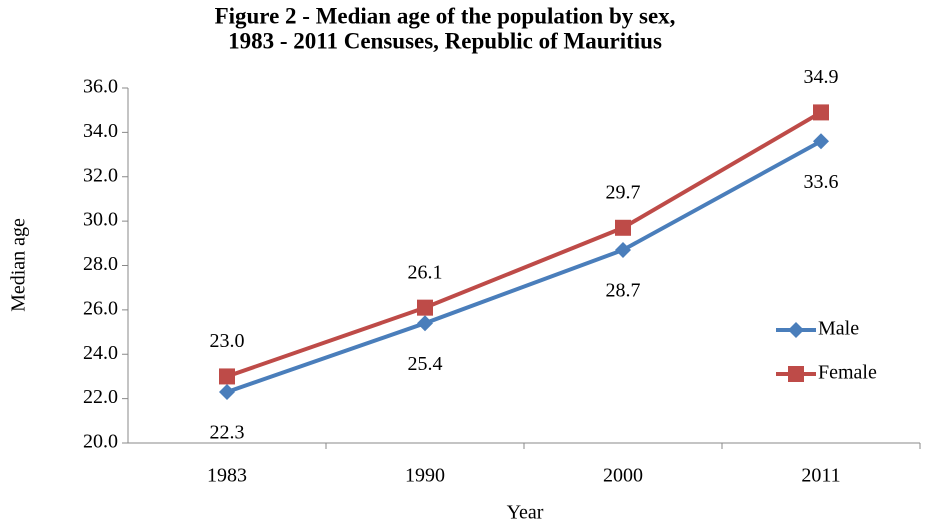 The height and width of the screenshot is (527, 928). Describe the element at coordinates (100, 175) in the screenshot. I see `y-tick-label: 32.0` at that location.